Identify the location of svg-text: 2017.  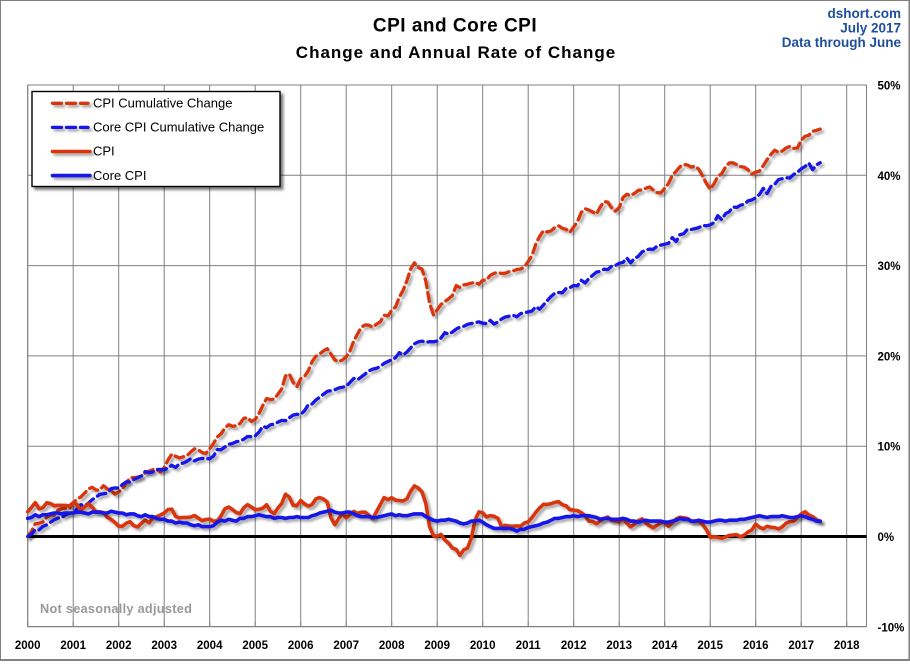
(801, 646).